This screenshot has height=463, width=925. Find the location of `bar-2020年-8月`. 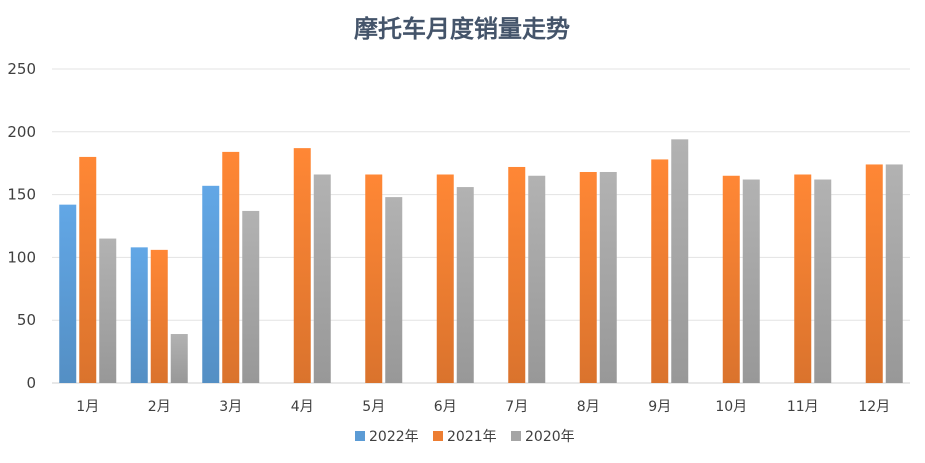

bar-2020年-8月 is located at coordinates (608, 277).